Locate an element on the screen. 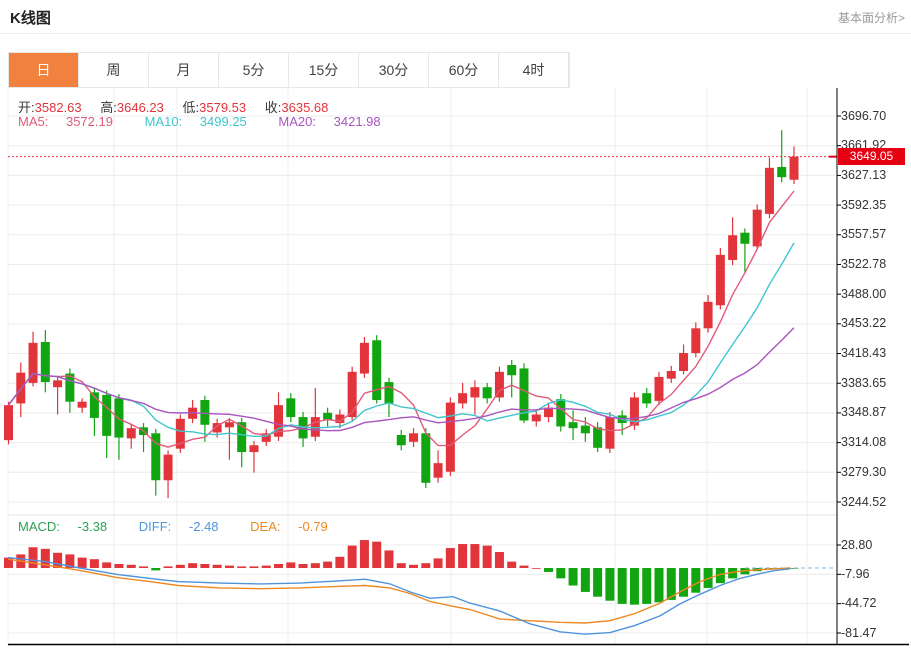  macd-axis-label: -7.96 is located at coordinates (855, 573).